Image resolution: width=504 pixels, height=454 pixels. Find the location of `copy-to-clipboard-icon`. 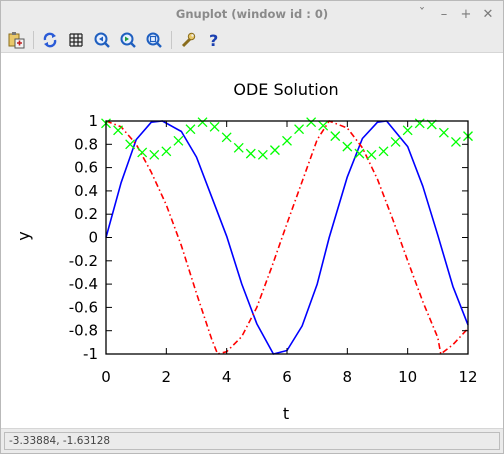

copy-to-clipboard-icon is located at coordinates (16, 39).